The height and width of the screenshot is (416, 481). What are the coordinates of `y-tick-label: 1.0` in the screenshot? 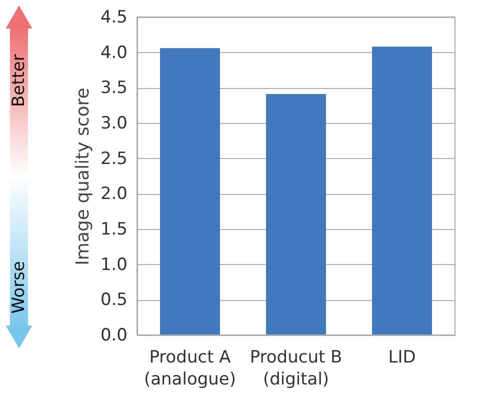 It's located at (114, 264).